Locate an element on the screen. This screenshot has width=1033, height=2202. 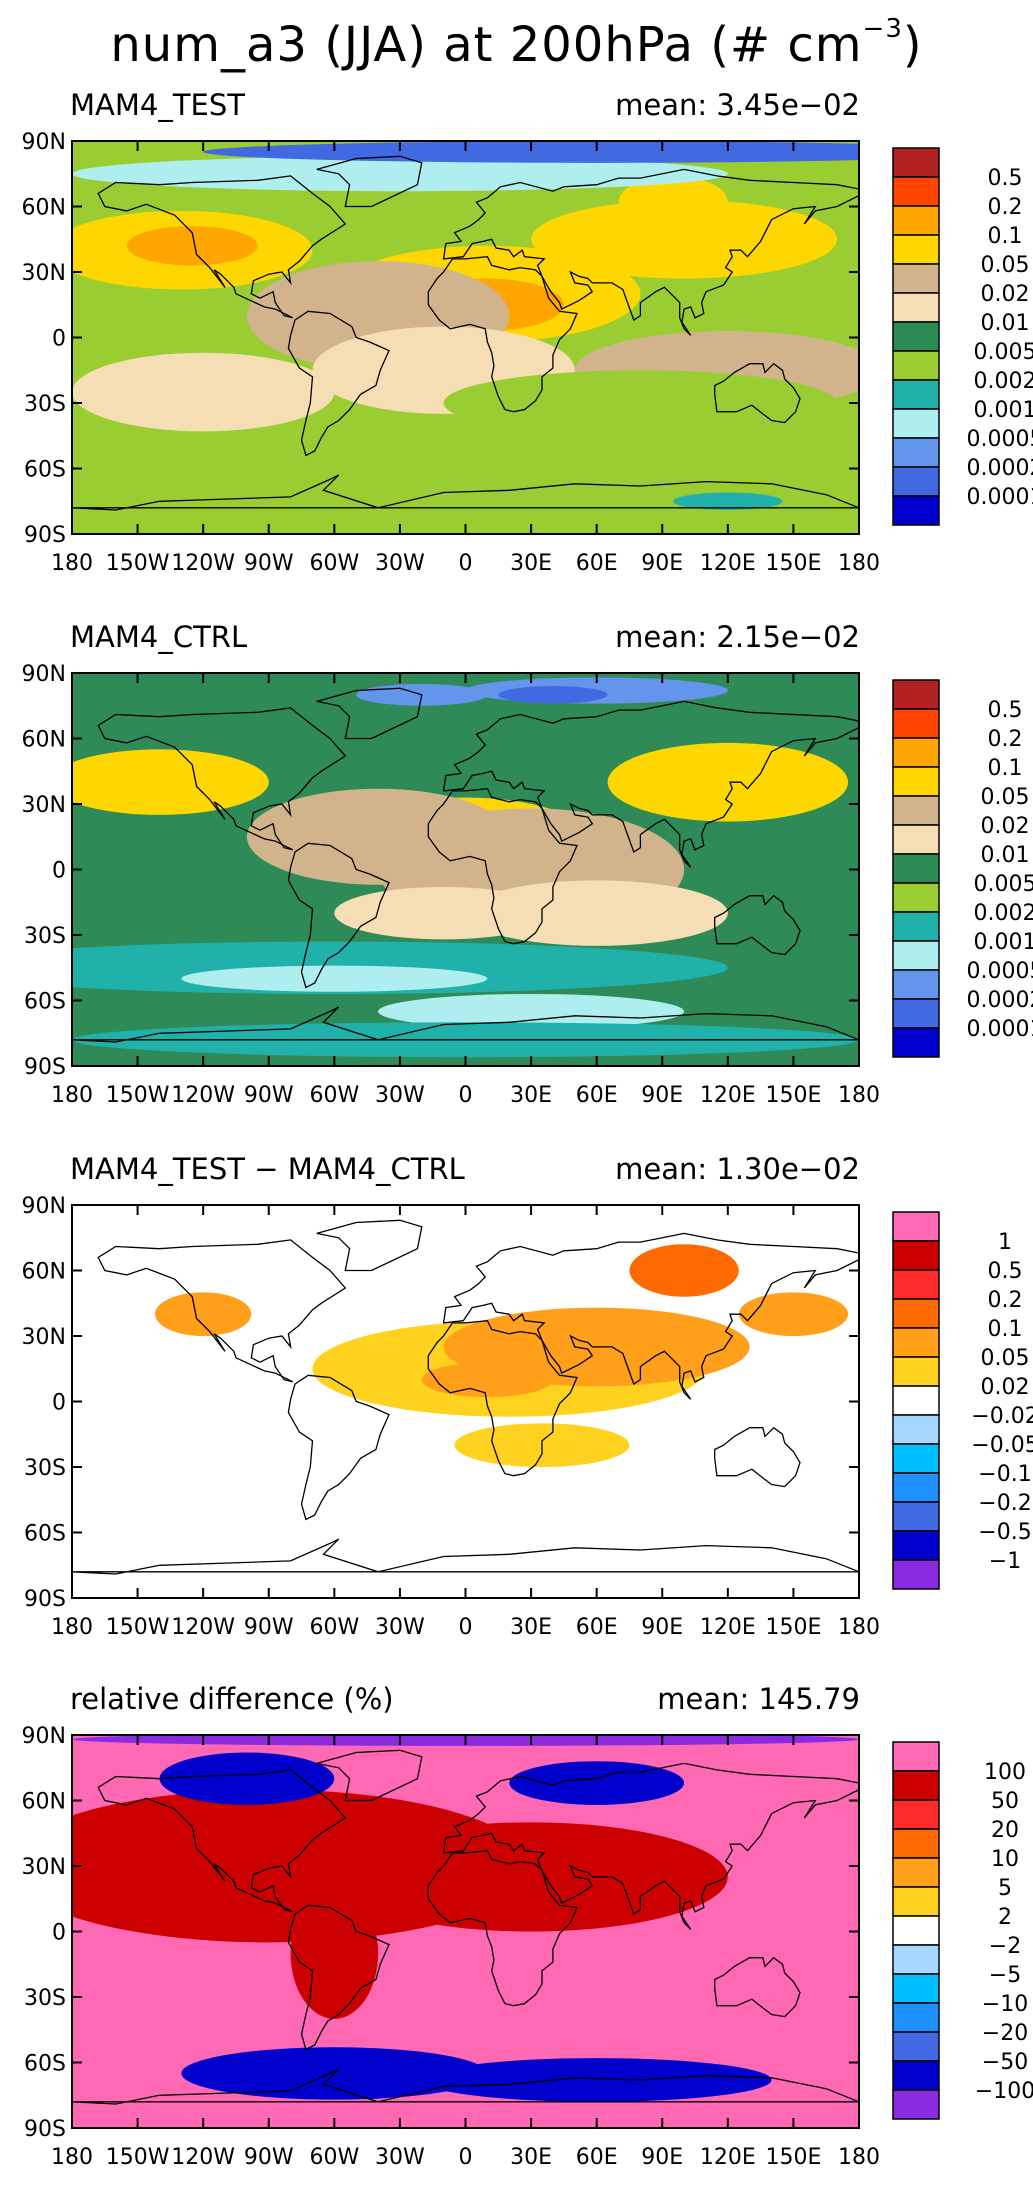
lon-tick-label: 60W is located at coordinates (334, 1627).